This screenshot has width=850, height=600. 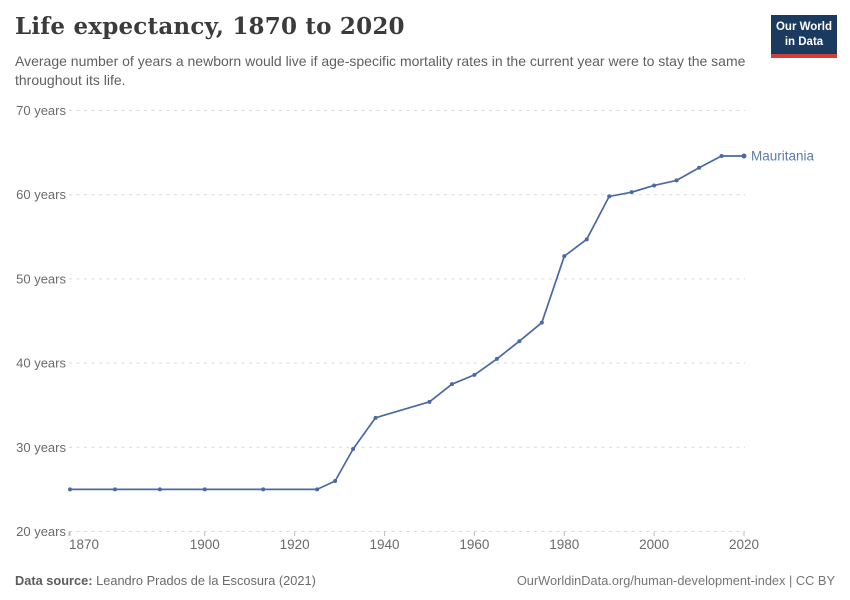 I want to click on x-axis-tick-label: 1870, so click(x=84, y=544).